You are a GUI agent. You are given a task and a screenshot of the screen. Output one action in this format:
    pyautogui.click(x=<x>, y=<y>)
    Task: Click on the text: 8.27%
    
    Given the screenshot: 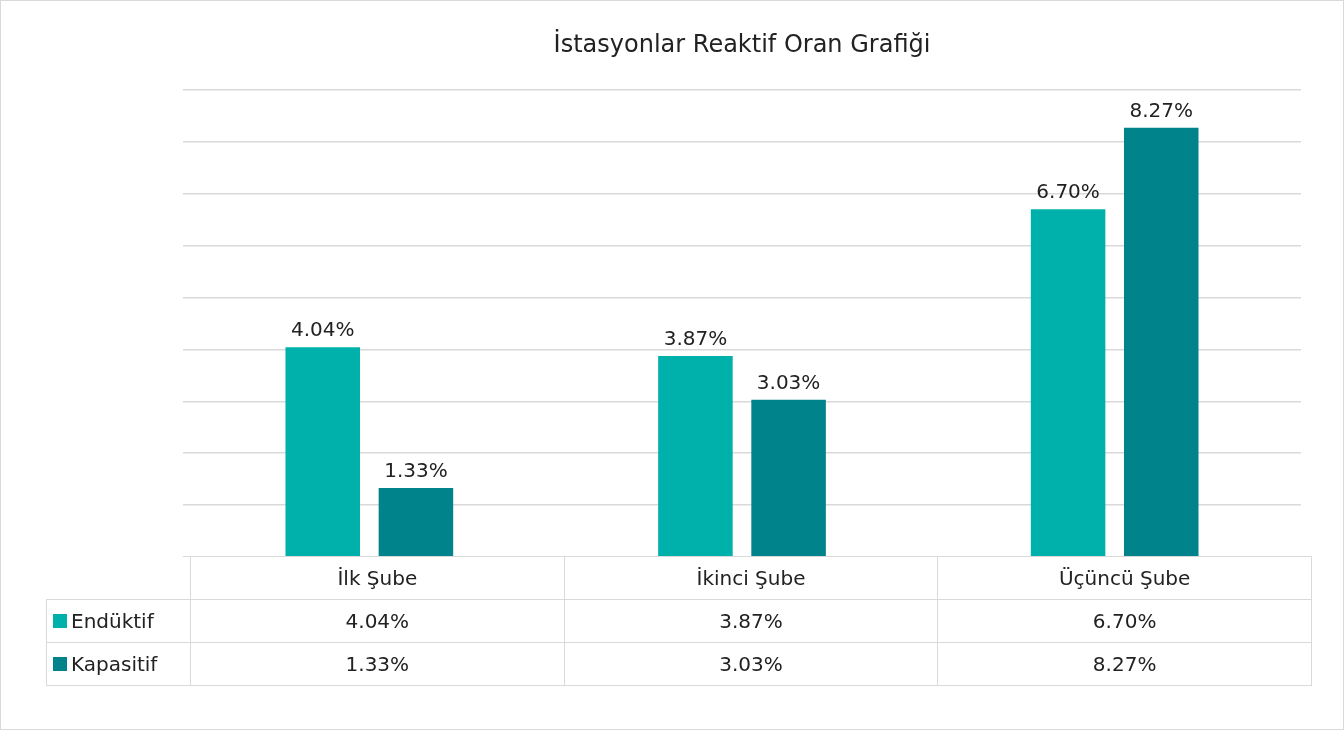 What is the action you would take?
    pyautogui.click(x=1161, y=109)
    